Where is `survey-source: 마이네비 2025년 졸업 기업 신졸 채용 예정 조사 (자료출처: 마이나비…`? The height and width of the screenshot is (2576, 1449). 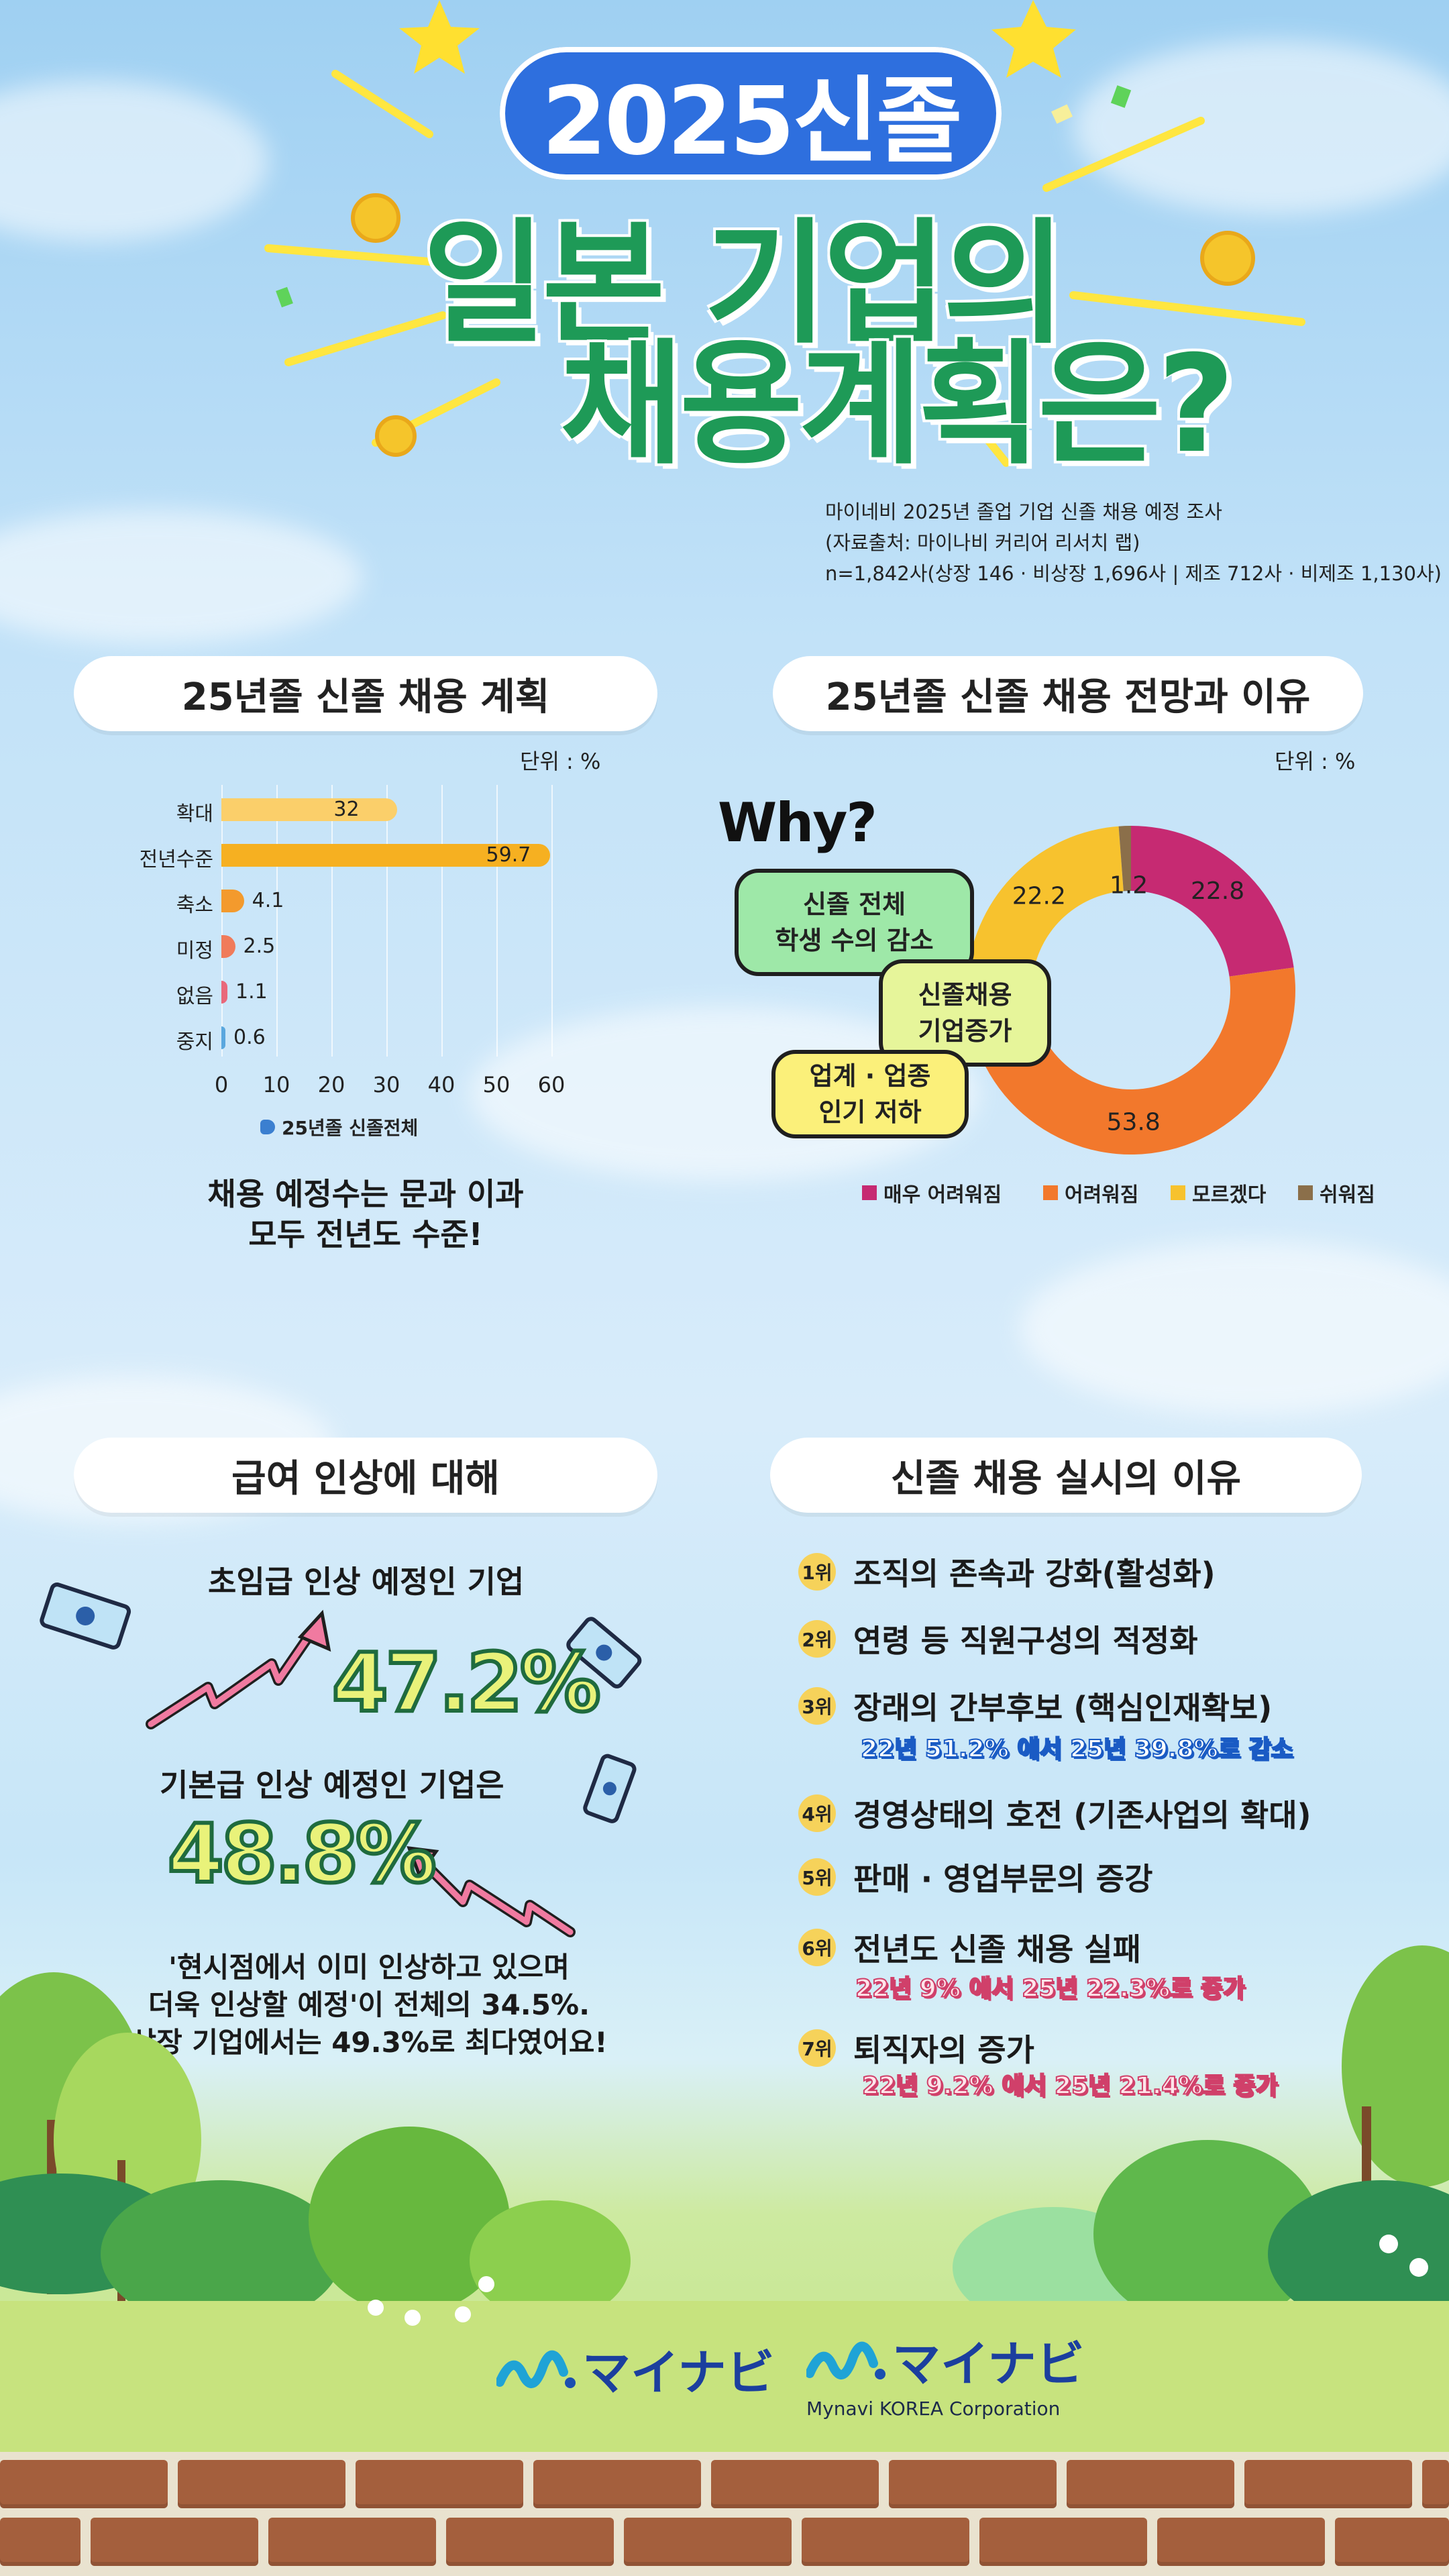 survey-source: 마이네비 2025년 졸업 기업 신졸 채용 예정 조사 (자료출처: 마이나비… is located at coordinates (1133, 542).